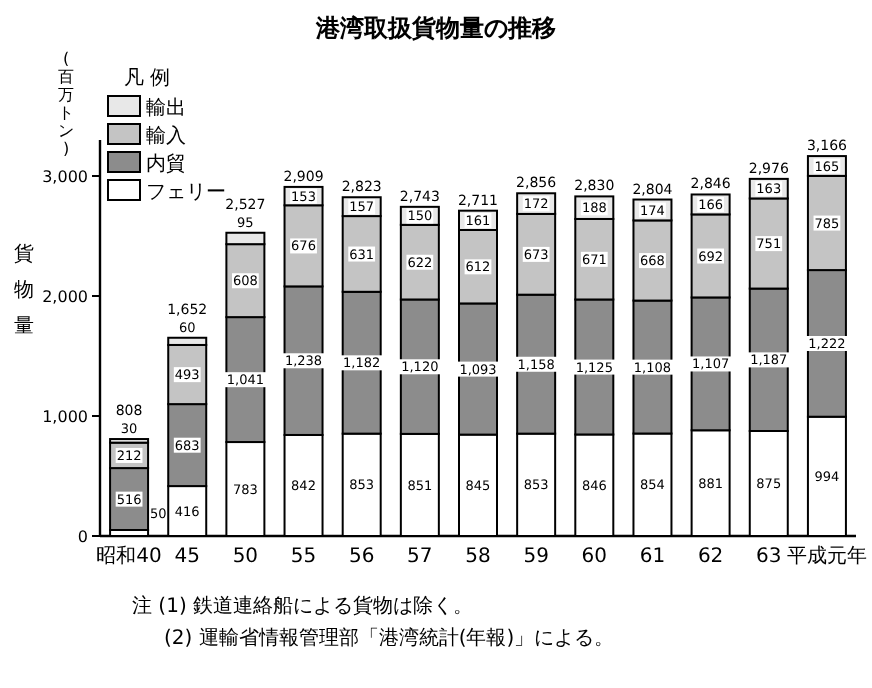 The image size is (872, 688). What do you see at coordinates (147, 79) in the screenshot?
I see `legend-title: 凡 例` at bounding box center [147, 79].